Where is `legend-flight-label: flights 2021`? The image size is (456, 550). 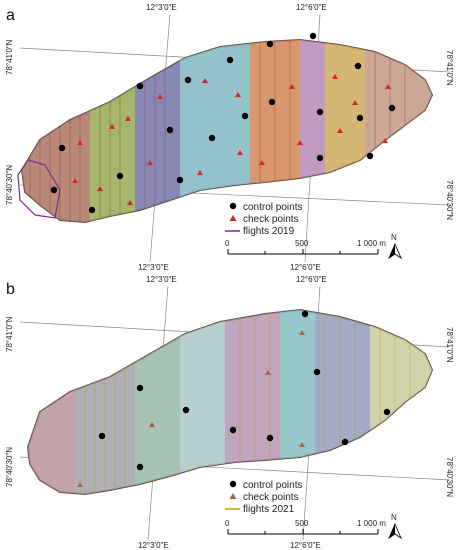
legend-flight-label: flights 2021 is located at coordinates (269, 509).